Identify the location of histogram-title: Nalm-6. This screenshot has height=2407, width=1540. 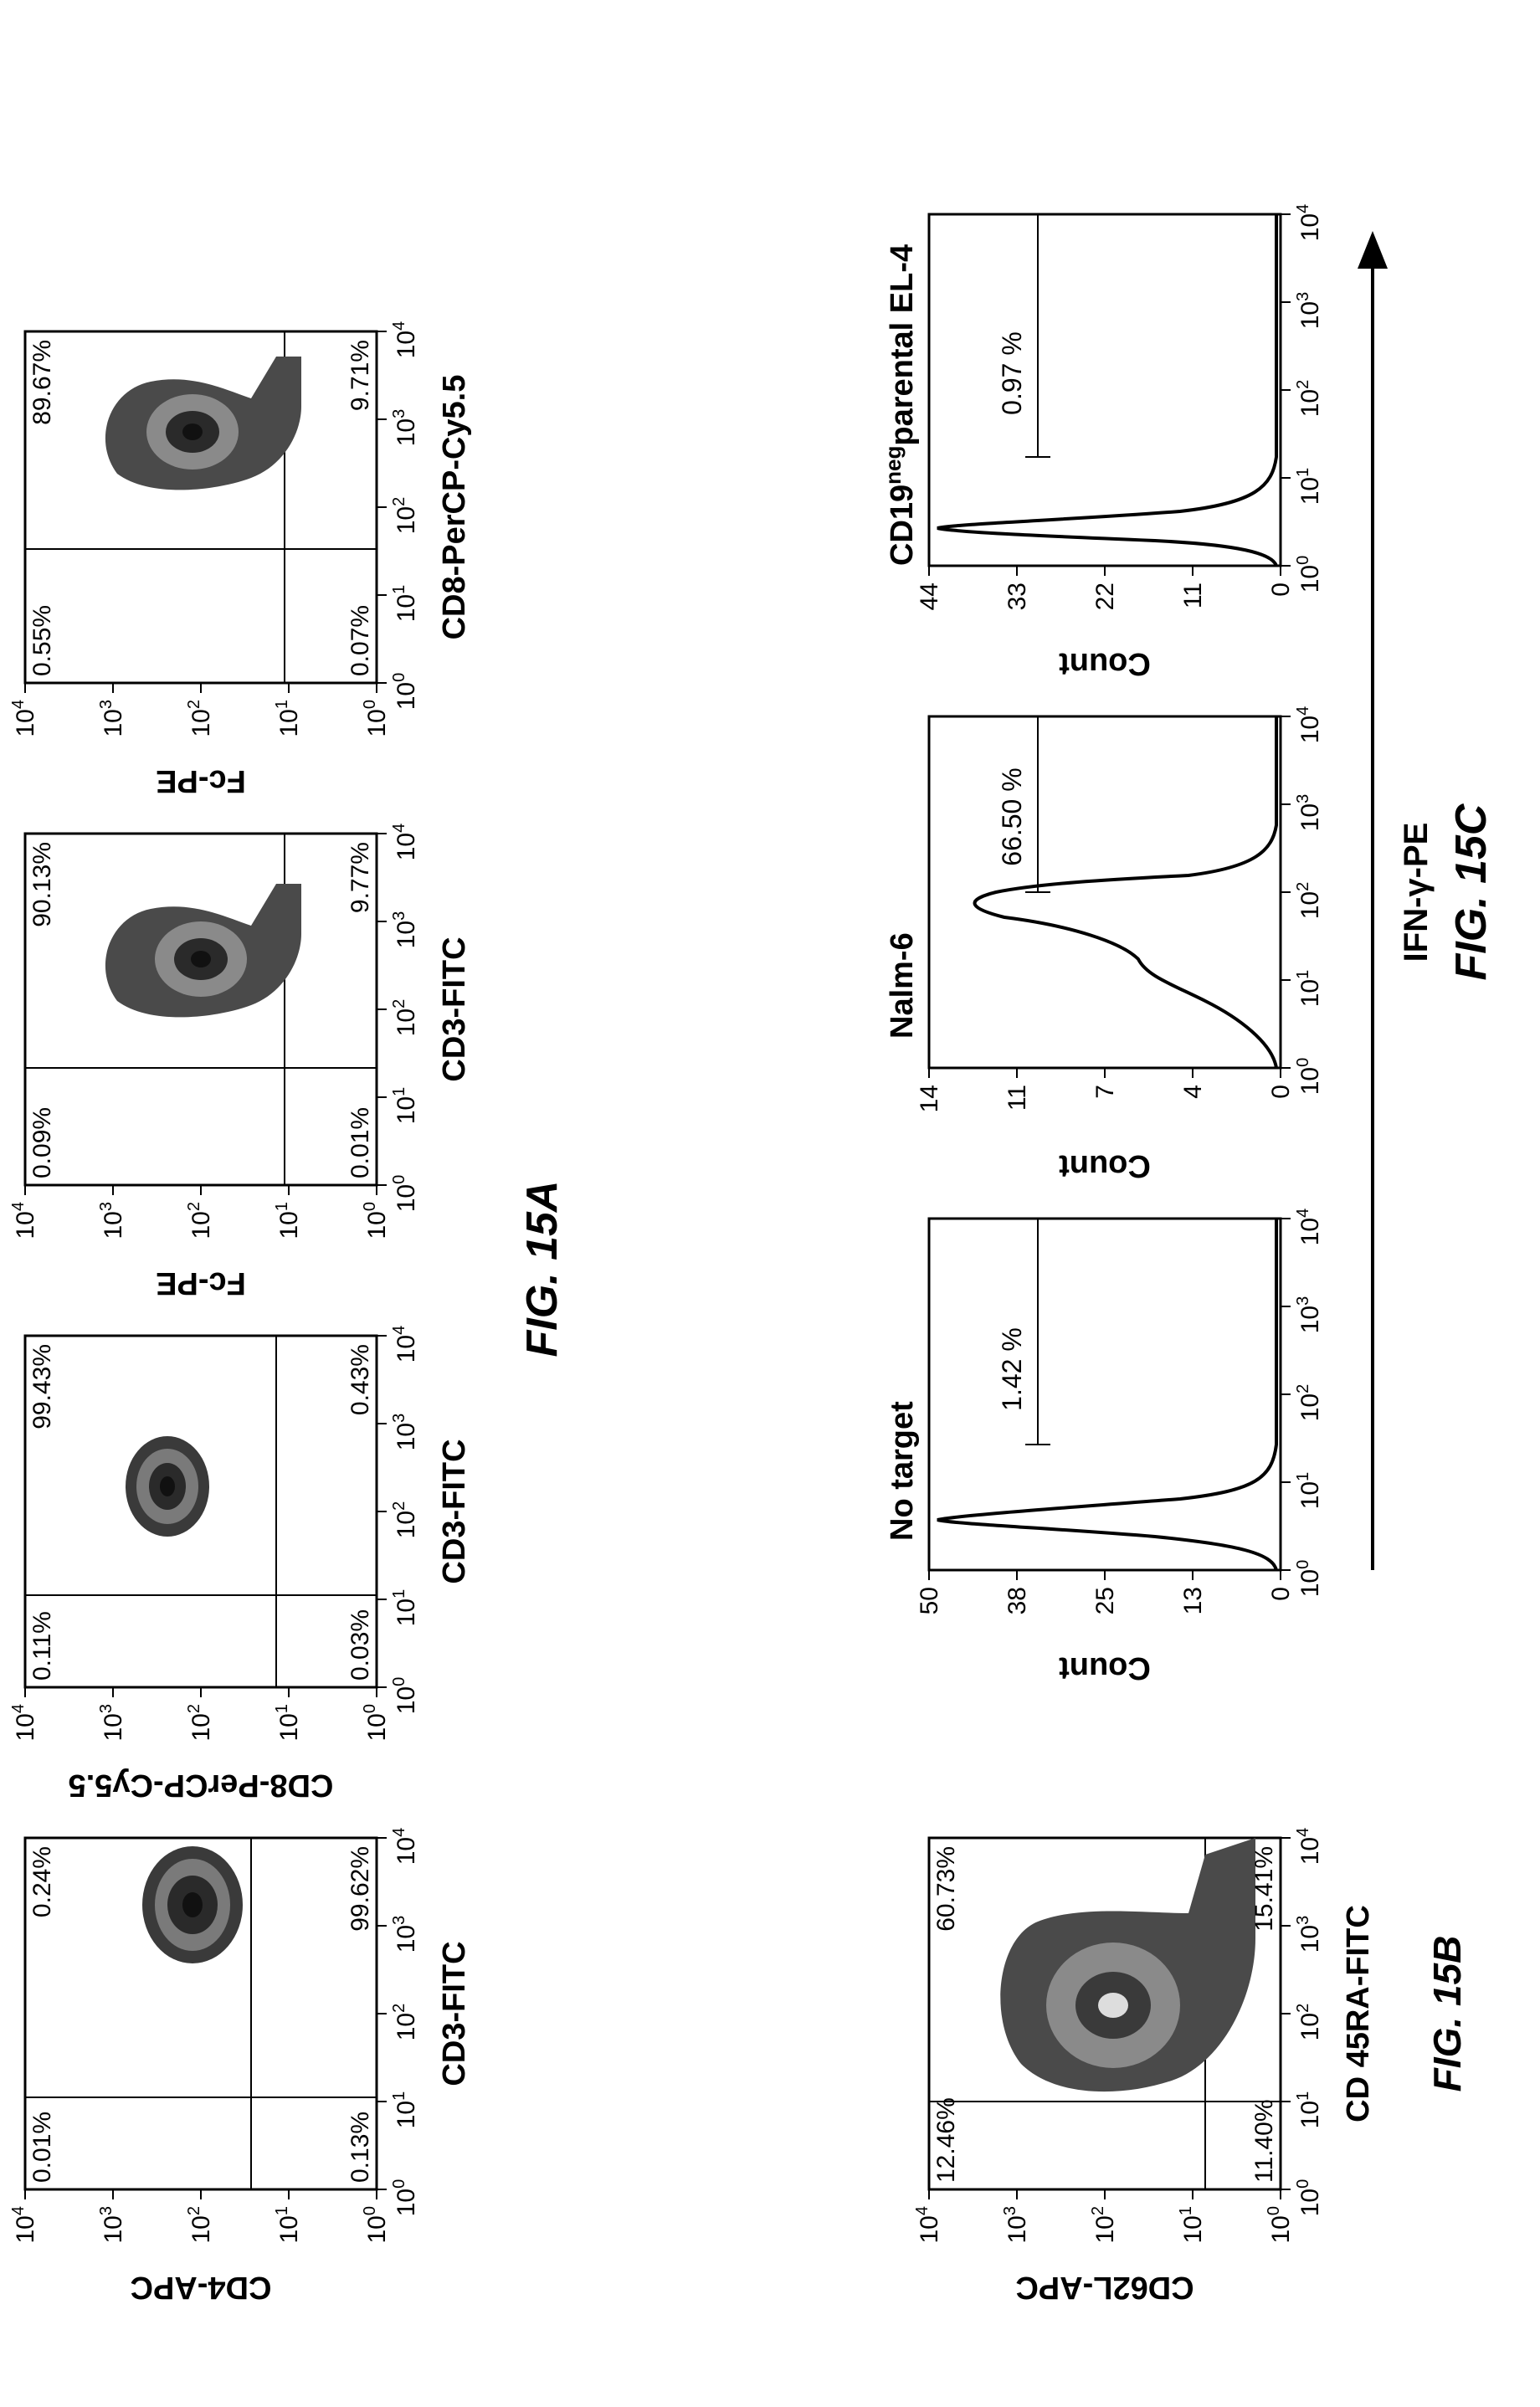
(902, 985).